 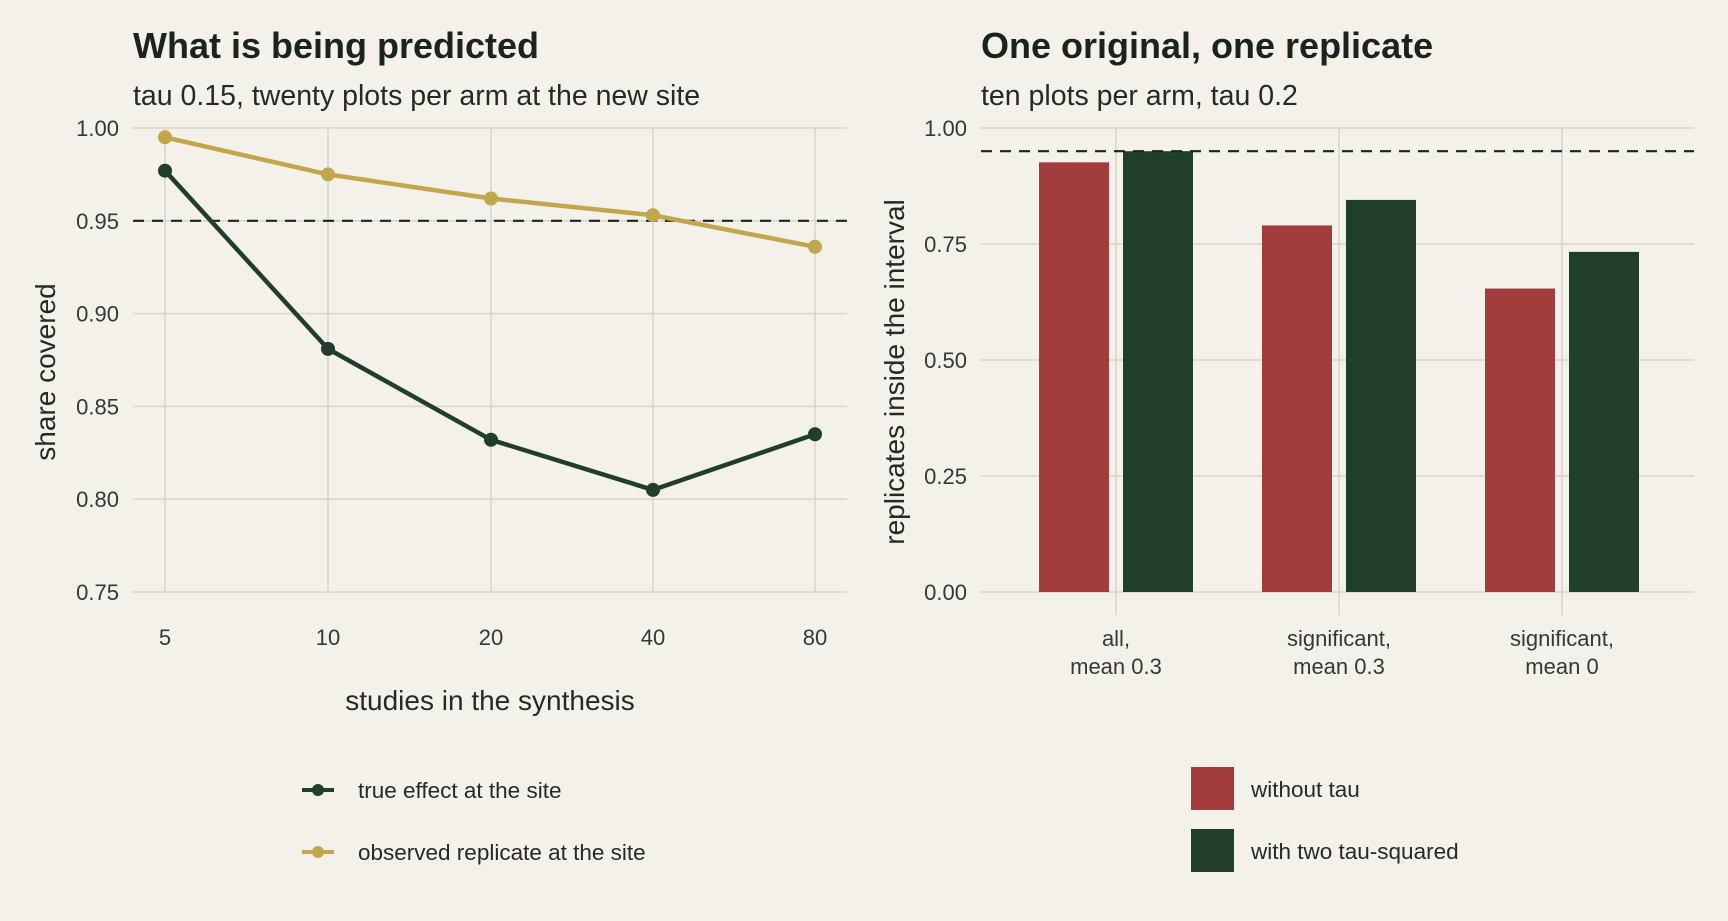 I want to click on left-x-tick-20: 20, so click(x=491, y=637).